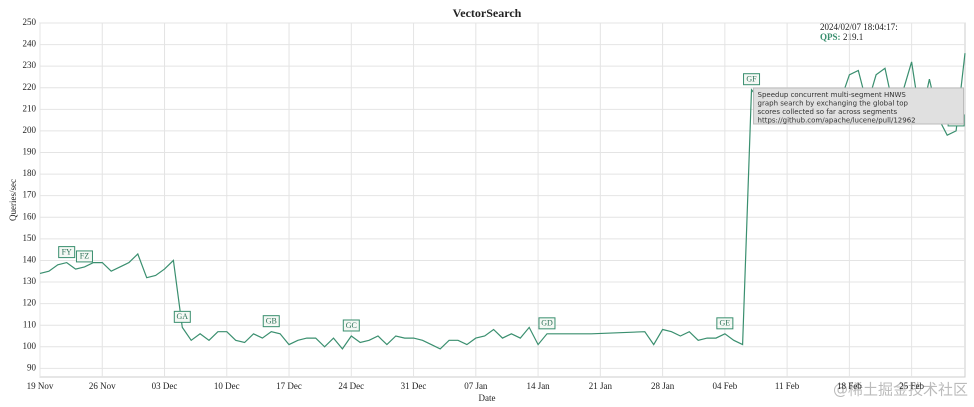  Describe the element at coordinates (487, 13) in the screenshot. I see `chart-title: VectorSearch` at that location.